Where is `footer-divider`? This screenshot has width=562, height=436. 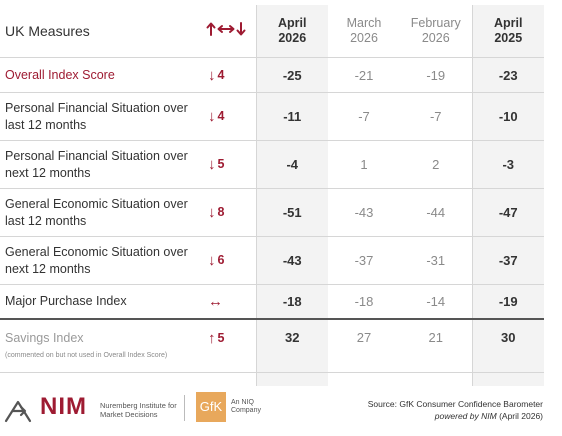
footer-divider is located at coordinates (272, 372).